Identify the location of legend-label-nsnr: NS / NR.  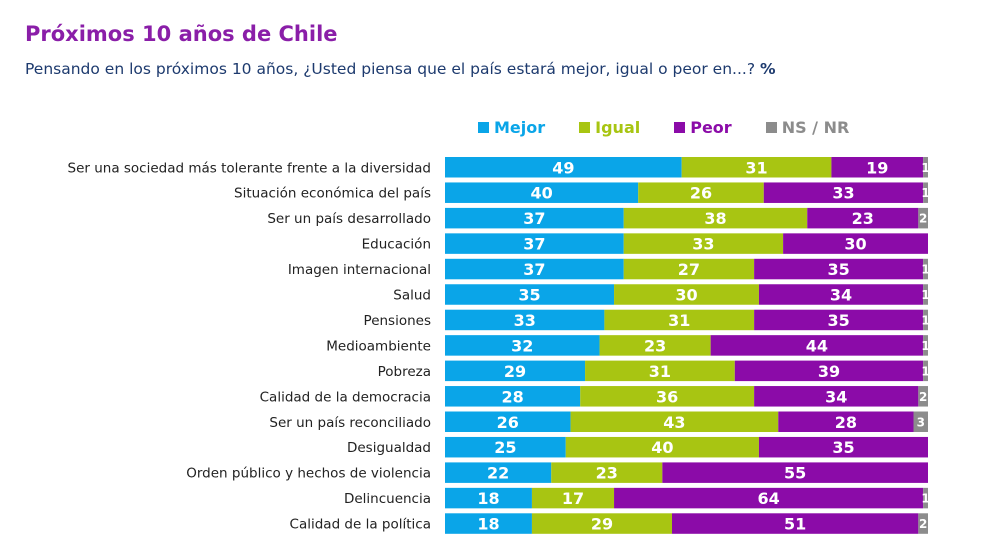
(815, 127).